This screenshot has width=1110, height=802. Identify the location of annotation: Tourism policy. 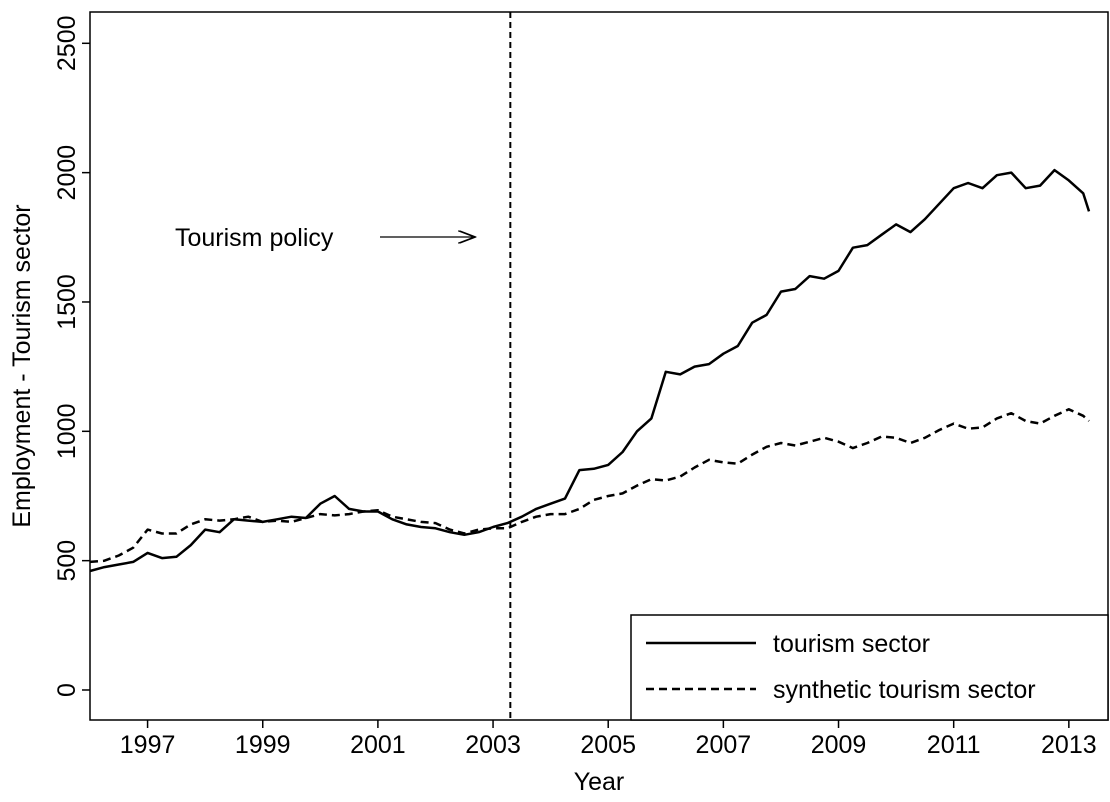
(254, 238).